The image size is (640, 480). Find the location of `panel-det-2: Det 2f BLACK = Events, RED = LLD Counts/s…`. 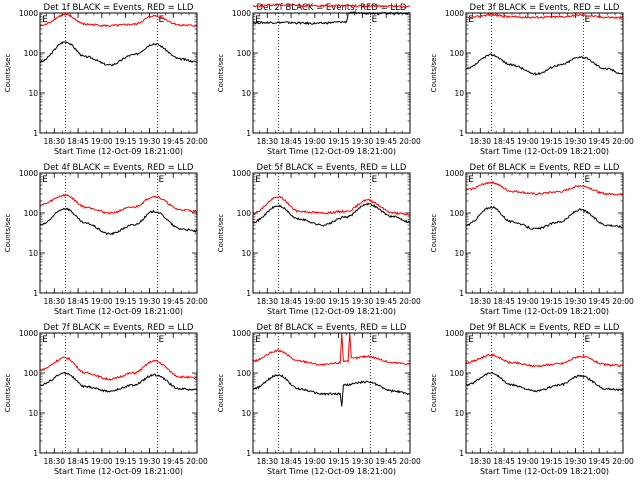

panel-det-2: Det 2f BLACK = Events, RED = LLD Counts/s… is located at coordinates (319, 79).